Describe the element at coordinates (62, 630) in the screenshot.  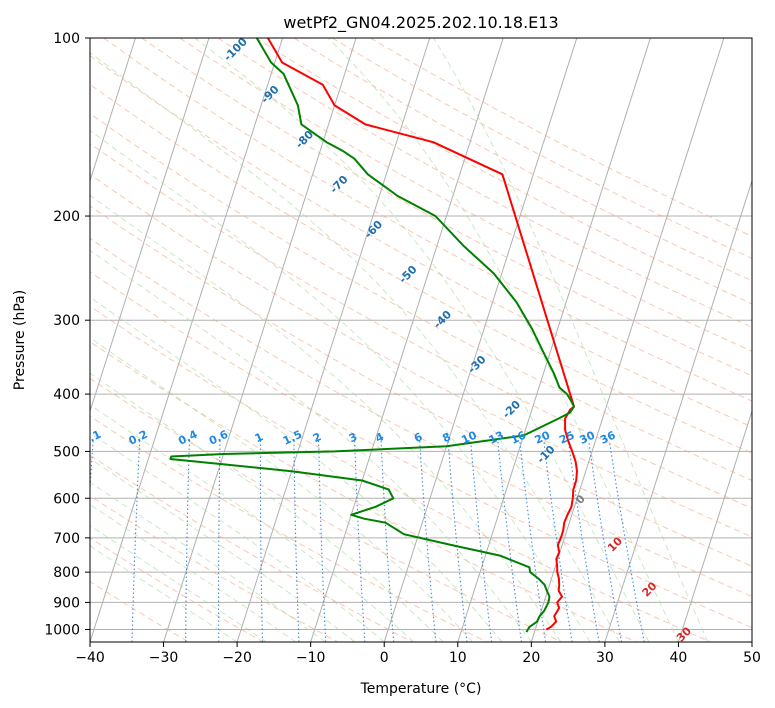
I see `y-tick-label: 1000` at that location.